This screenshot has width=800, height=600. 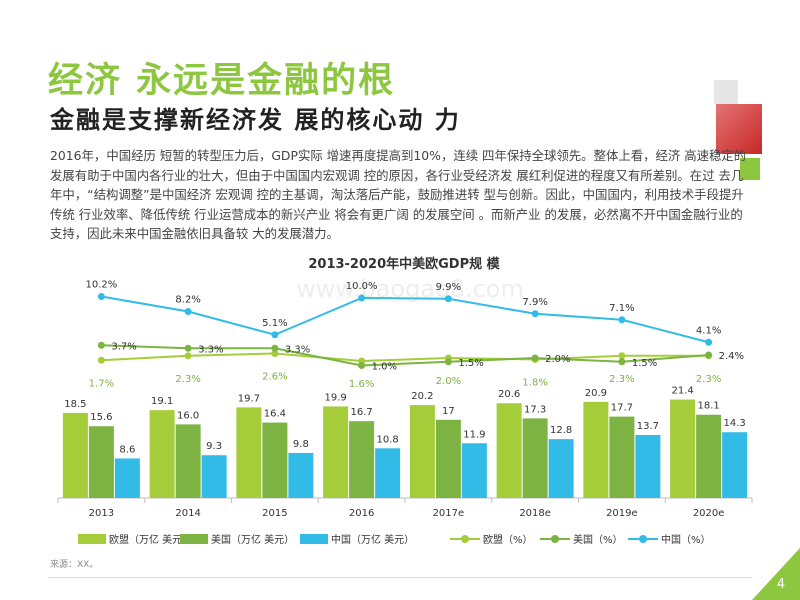 What do you see at coordinates (275, 414) in the screenshot?
I see `bar-value-label: 16.4` at bounding box center [275, 414].